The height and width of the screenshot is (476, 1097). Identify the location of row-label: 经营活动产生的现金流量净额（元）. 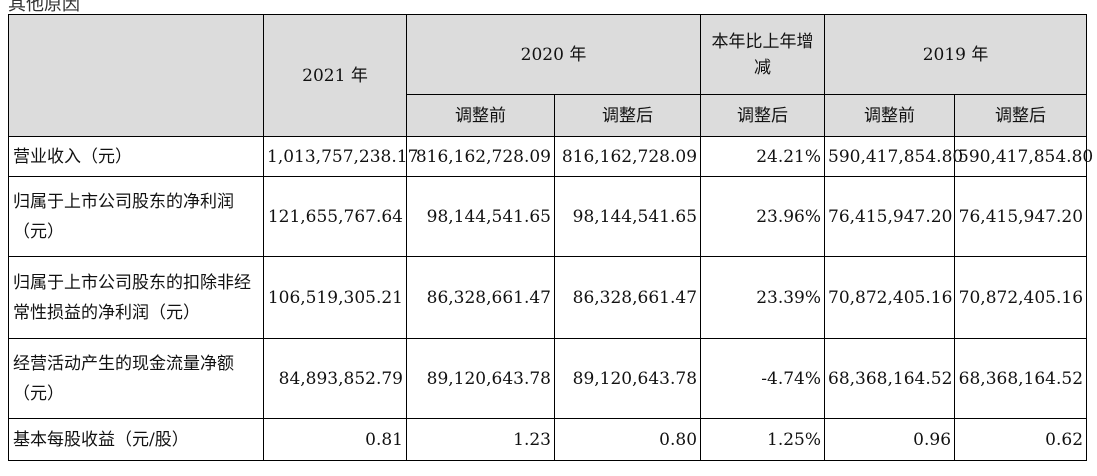
(136, 378).